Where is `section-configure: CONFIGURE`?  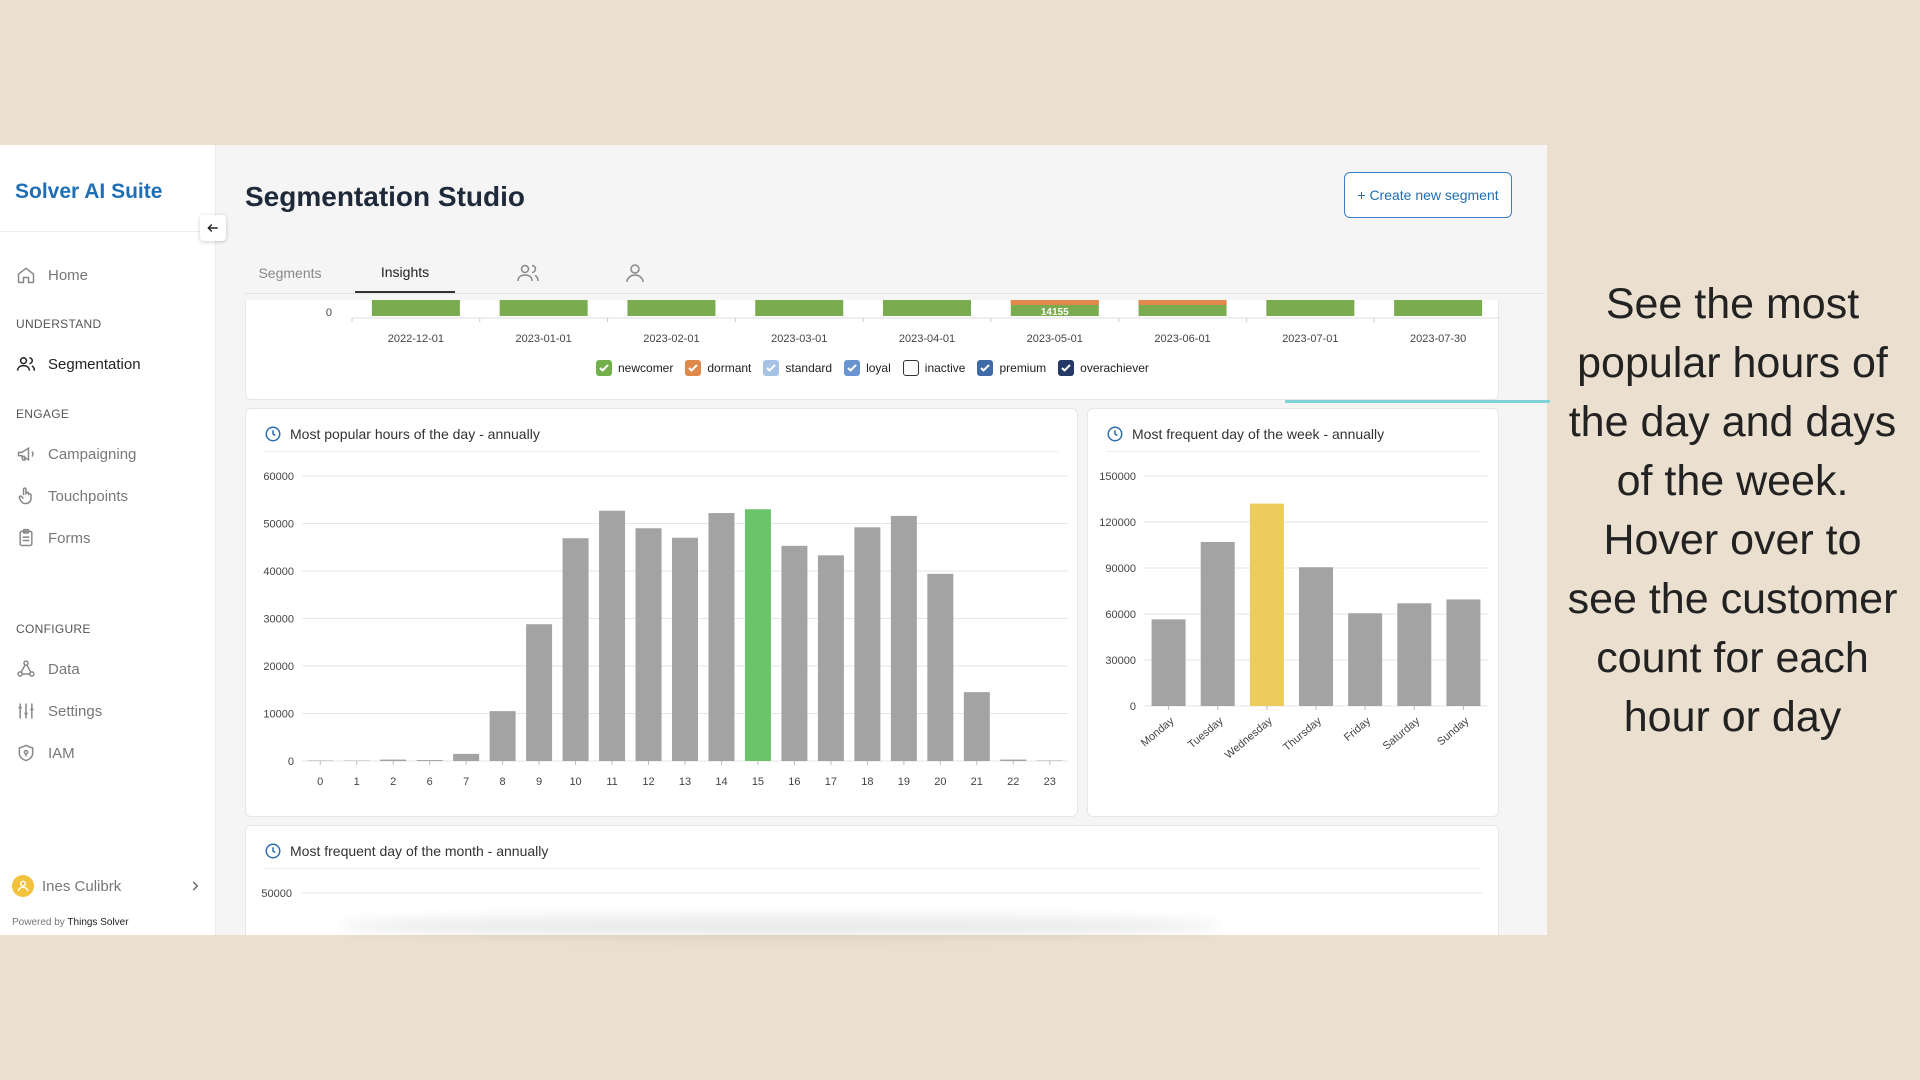
section-configure: CONFIGURE is located at coordinates (53, 629).